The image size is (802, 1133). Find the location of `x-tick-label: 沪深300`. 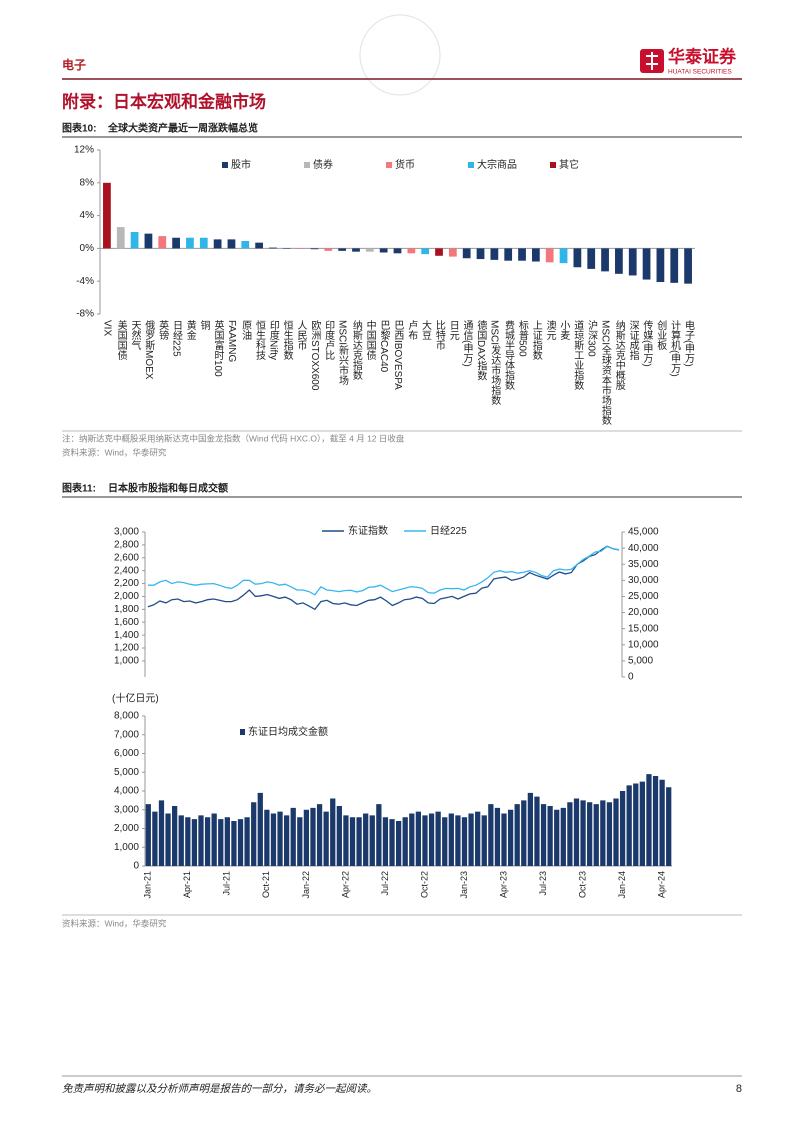

x-tick-label: 沪深300 is located at coordinates (592, 338).